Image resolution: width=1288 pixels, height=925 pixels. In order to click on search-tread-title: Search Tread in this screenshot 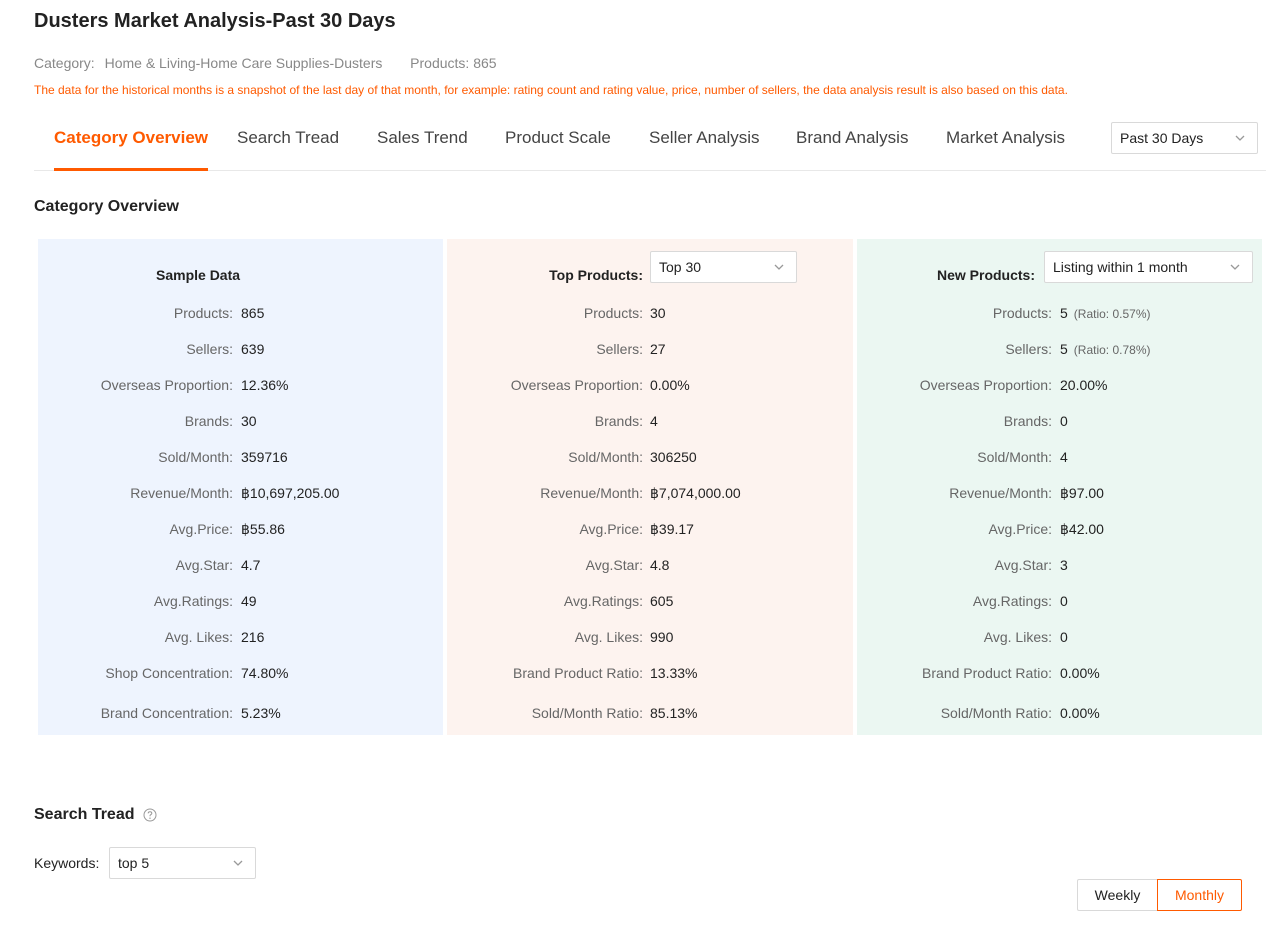, I will do `click(95, 815)`.